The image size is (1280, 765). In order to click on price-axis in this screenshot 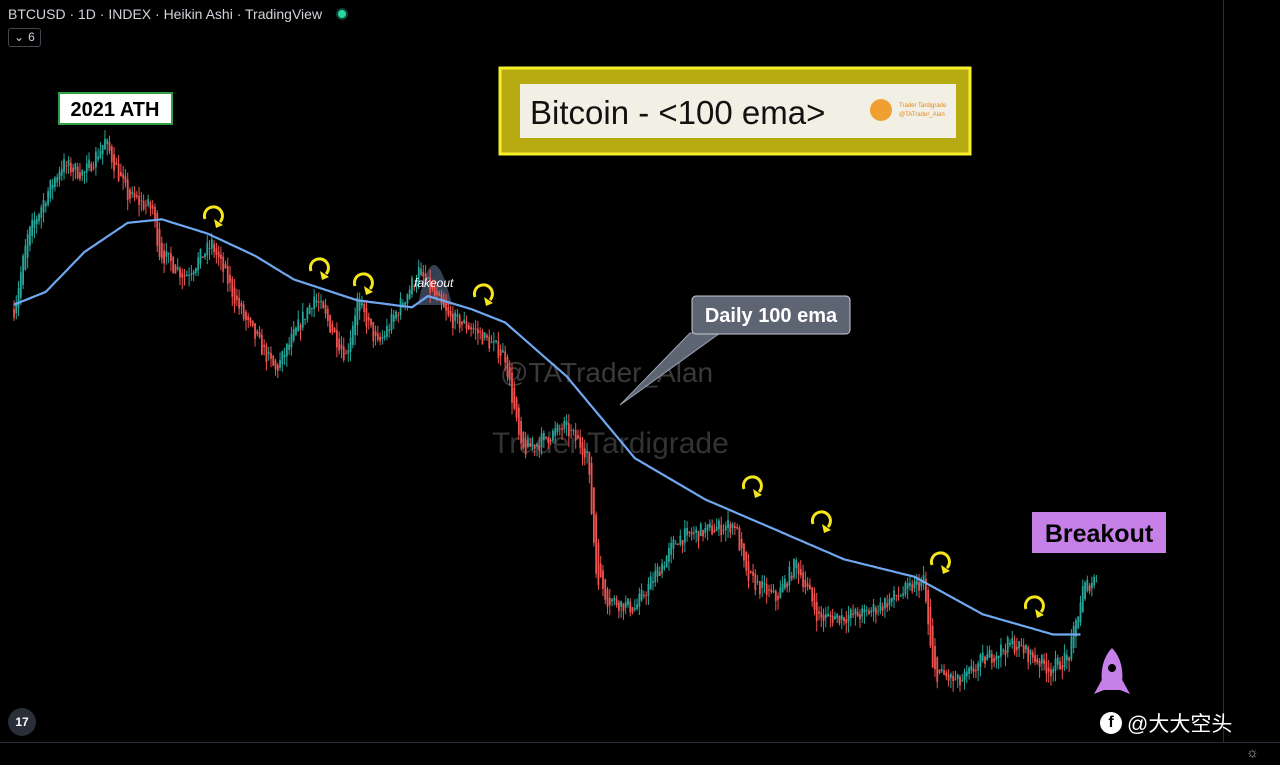, I will do `click(1251, 371)`.